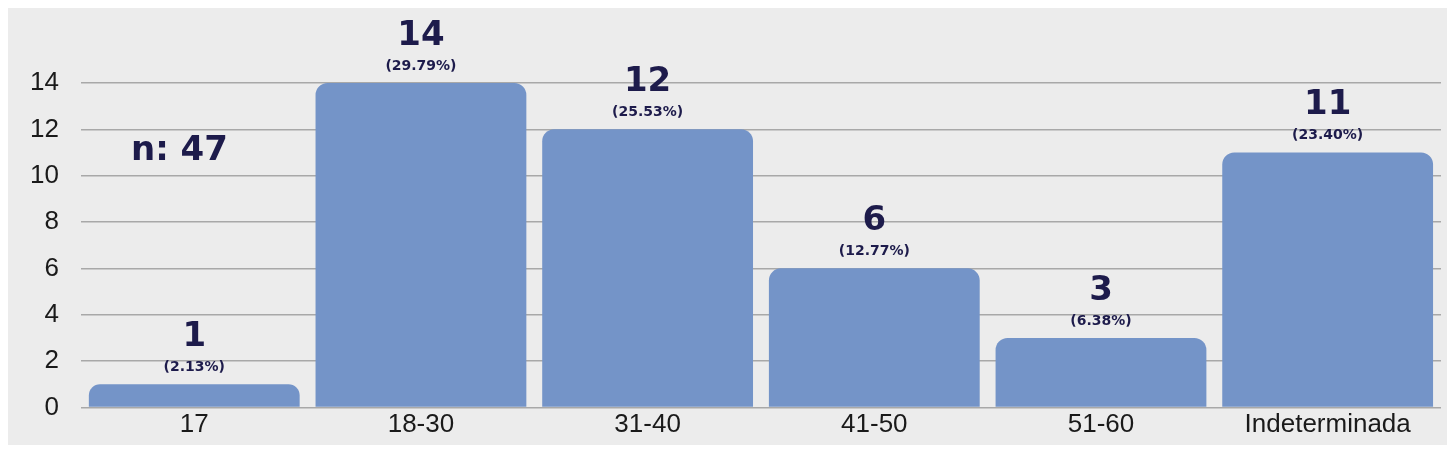  Describe the element at coordinates (44, 127) in the screenshot. I see `y-tick-label: 12` at that location.